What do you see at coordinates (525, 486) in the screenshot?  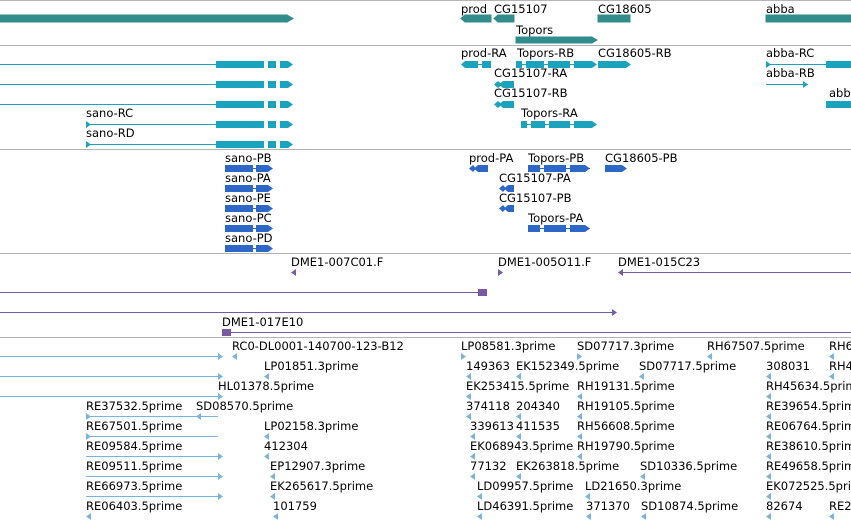 I see `est-label: LD09957.5prime` at bounding box center [525, 486].